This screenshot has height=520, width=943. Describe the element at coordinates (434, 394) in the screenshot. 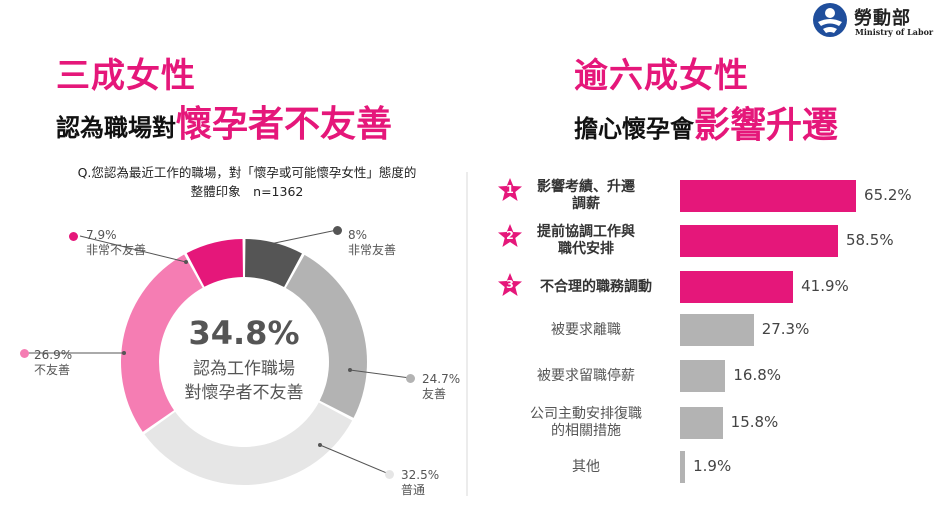

I see `pie-name-friendly: 友善` at that location.